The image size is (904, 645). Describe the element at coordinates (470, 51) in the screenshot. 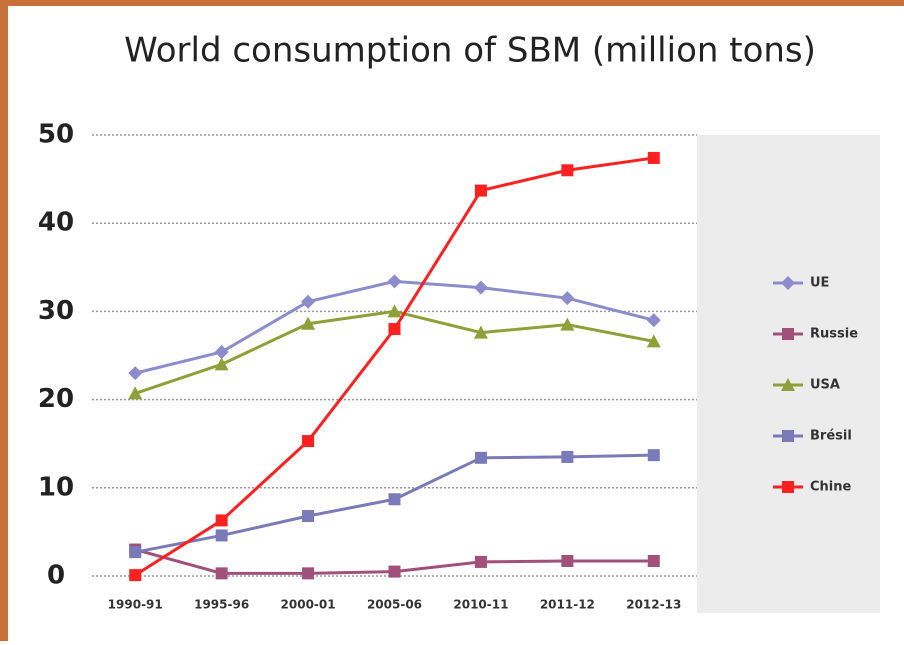

I see `chart-title: World consumption of SBM (million tons)` at that location.